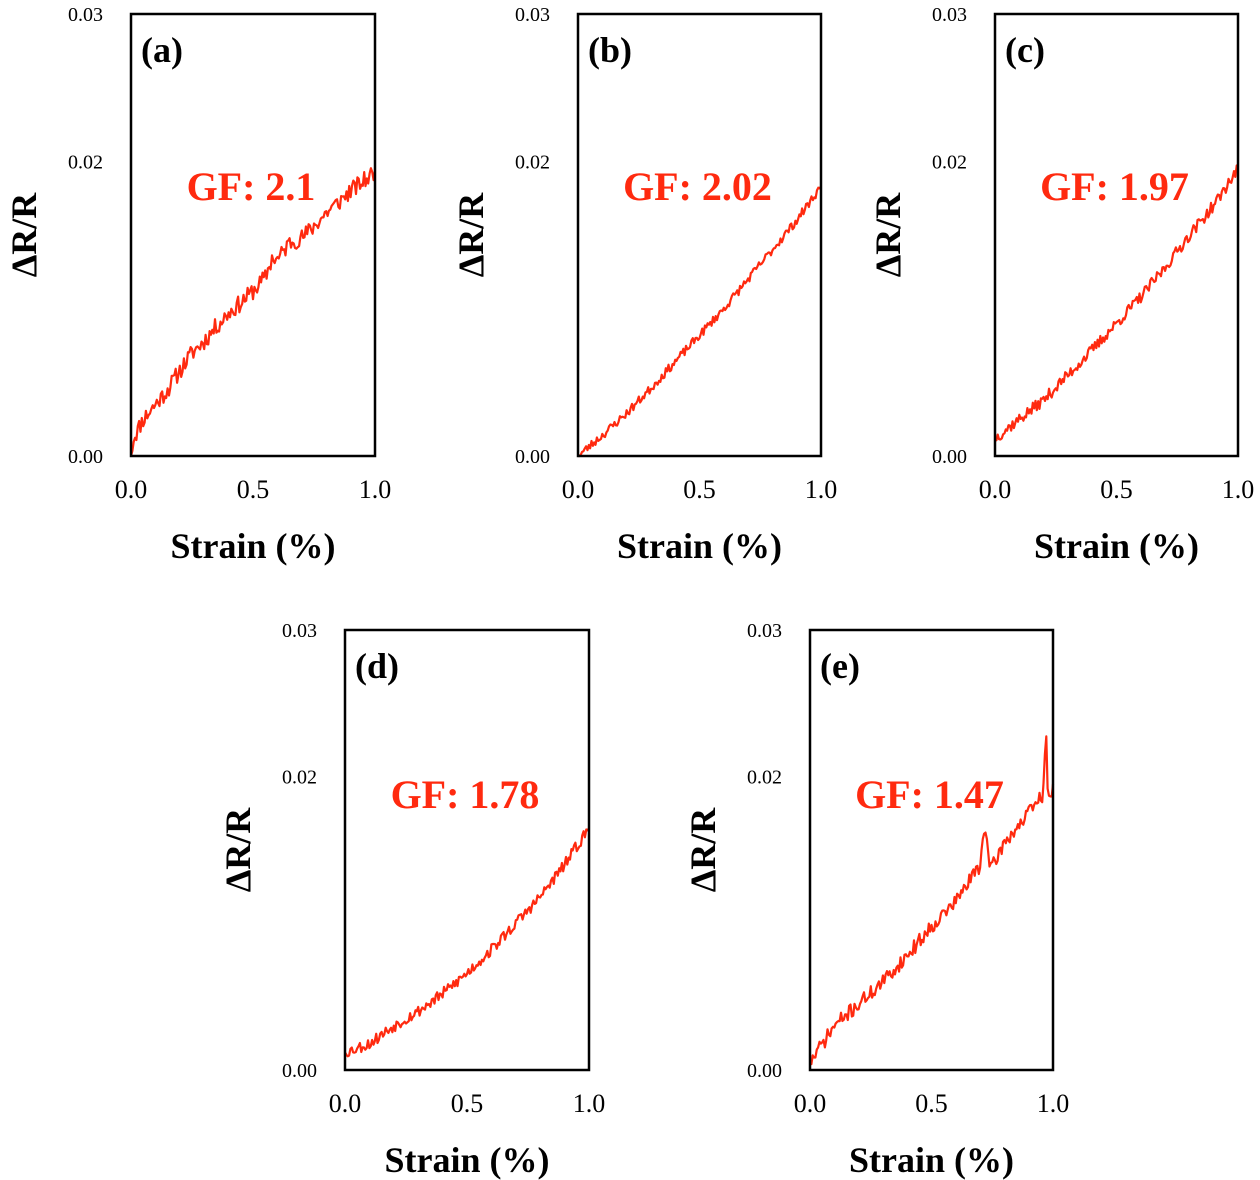 The width and height of the screenshot is (1260, 1180). What do you see at coordinates (610, 50) in the screenshot?
I see `panel-label: (b)` at bounding box center [610, 50].